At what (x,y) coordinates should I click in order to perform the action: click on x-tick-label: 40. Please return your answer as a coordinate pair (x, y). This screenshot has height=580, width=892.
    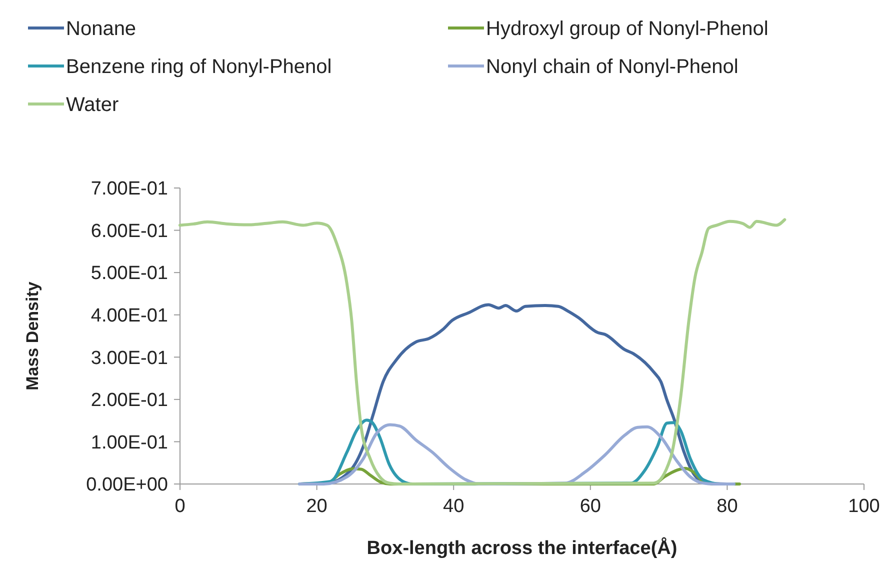
    Looking at the image, I should click on (453, 506).